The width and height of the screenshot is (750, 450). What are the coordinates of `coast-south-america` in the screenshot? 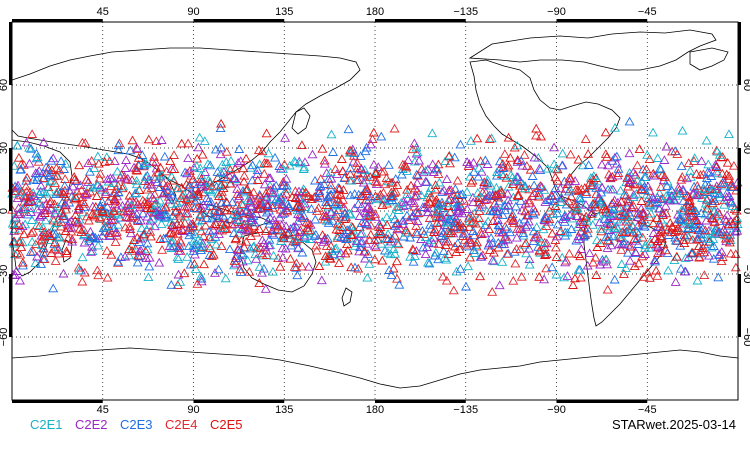 It's located at (625, 269).